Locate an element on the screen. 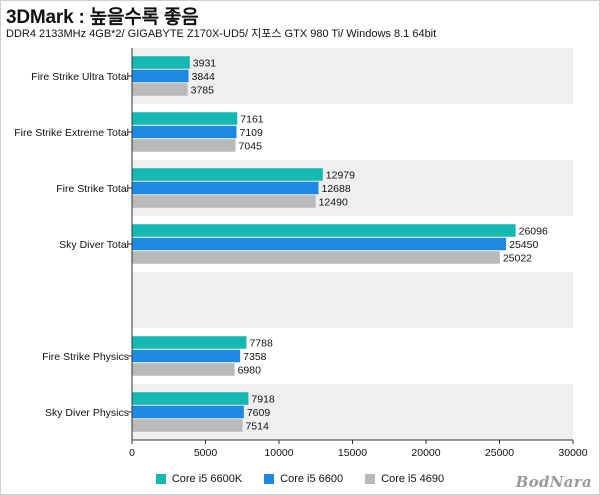 The image size is (600, 495). data-label: 12490 is located at coordinates (333, 202).